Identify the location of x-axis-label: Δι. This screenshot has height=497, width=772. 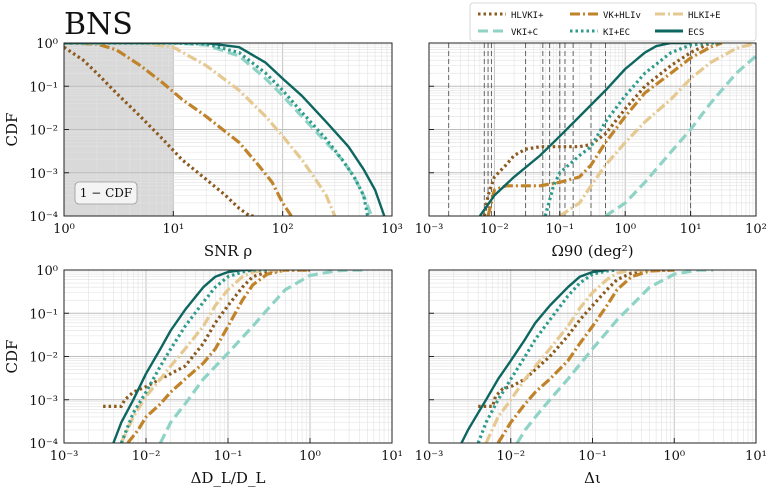
(592, 478).